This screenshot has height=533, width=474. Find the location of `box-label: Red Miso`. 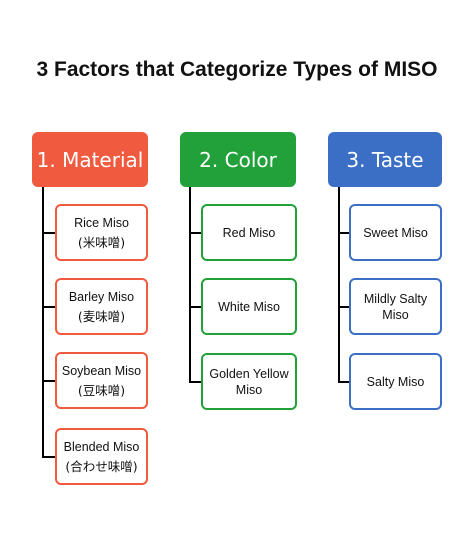

box-label: Red Miso is located at coordinates (249, 232).